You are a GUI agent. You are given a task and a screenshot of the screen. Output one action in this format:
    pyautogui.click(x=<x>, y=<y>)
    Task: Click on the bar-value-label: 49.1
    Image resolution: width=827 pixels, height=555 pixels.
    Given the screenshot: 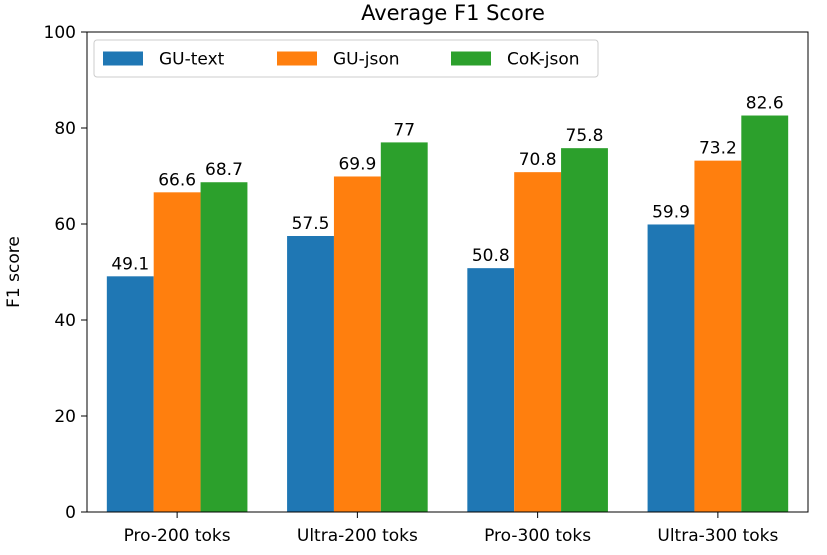 What is the action you would take?
    pyautogui.click(x=130, y=264)
    